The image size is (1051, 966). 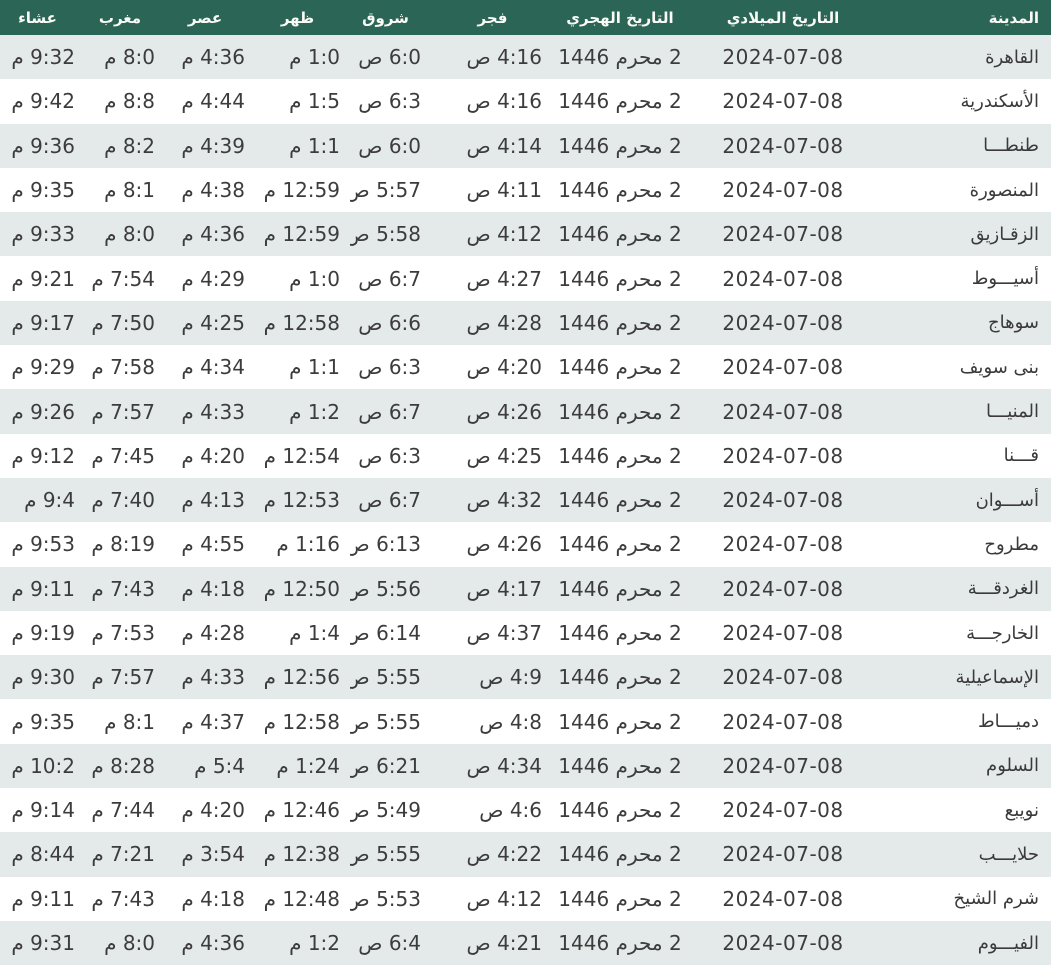 What do you see at coordinates (213, 278) in the screenshot?
I see `cell-asr: 4:29 م` at bounding box center [213, 278].